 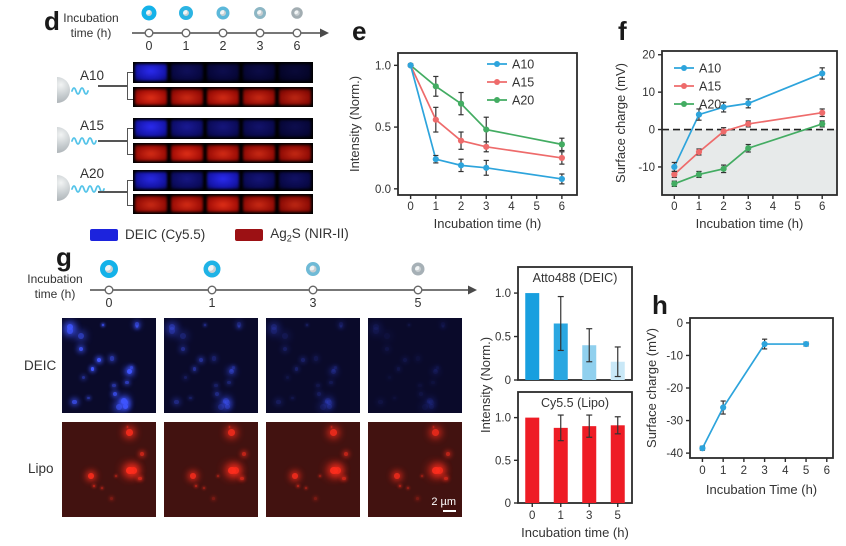 What do you see at coordinates (511, 207) in the screenshot?
I see `x-tick-label: 4` at bounding box center [511, 207].